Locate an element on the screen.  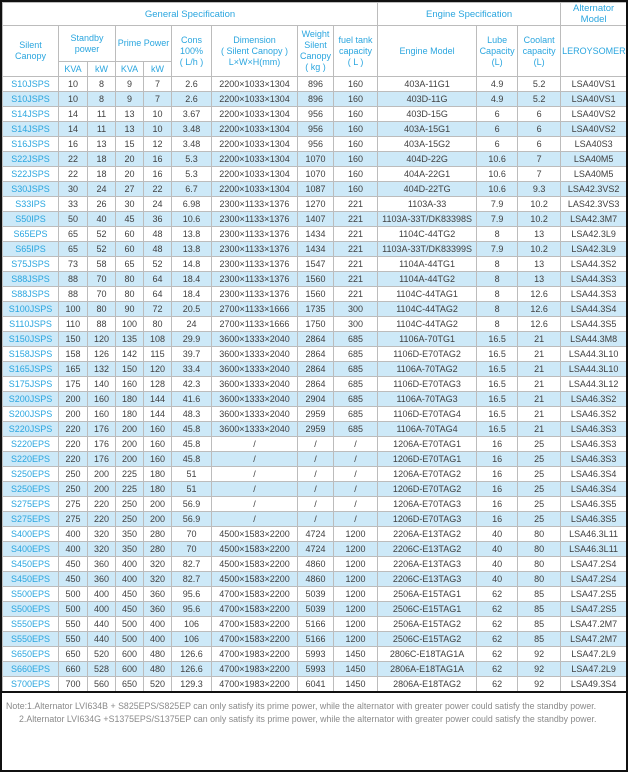
data-cell-coolant_capacity_l: 25 is located at coordinates (539, 474).